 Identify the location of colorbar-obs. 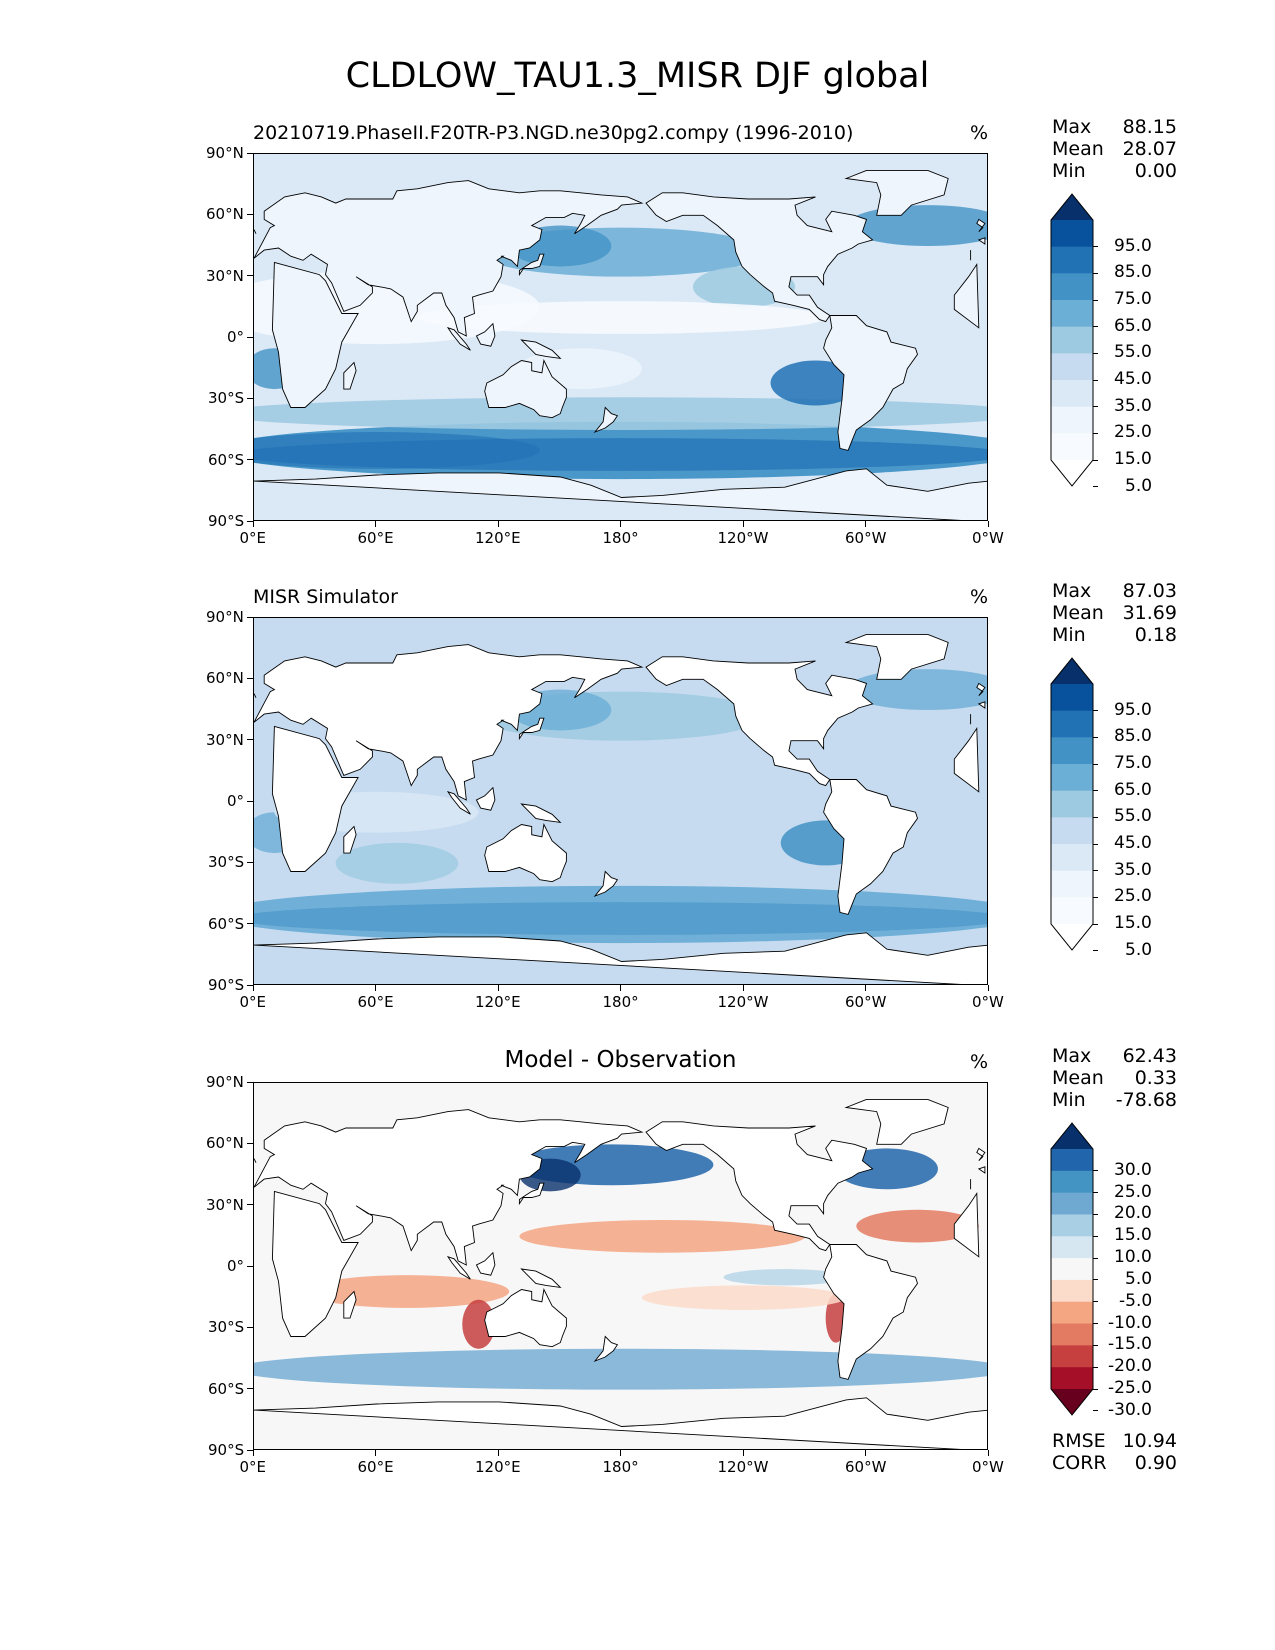
(1072, 804).